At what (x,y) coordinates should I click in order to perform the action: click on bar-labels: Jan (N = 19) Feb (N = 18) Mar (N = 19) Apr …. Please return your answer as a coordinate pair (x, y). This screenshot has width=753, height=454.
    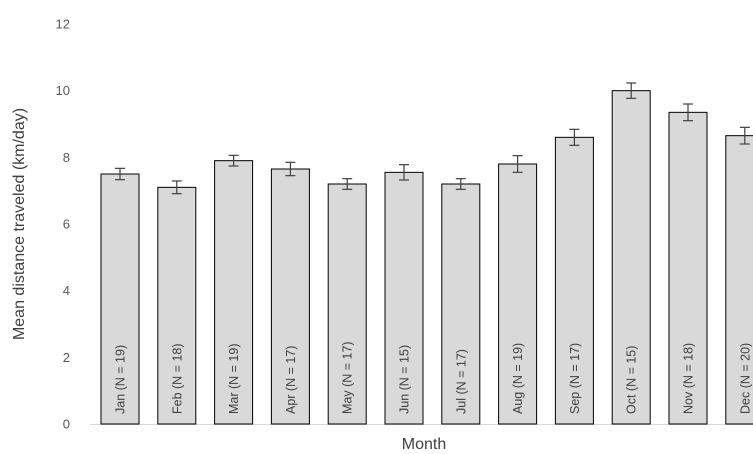
    Looking at the image, I should click on (433, 377).